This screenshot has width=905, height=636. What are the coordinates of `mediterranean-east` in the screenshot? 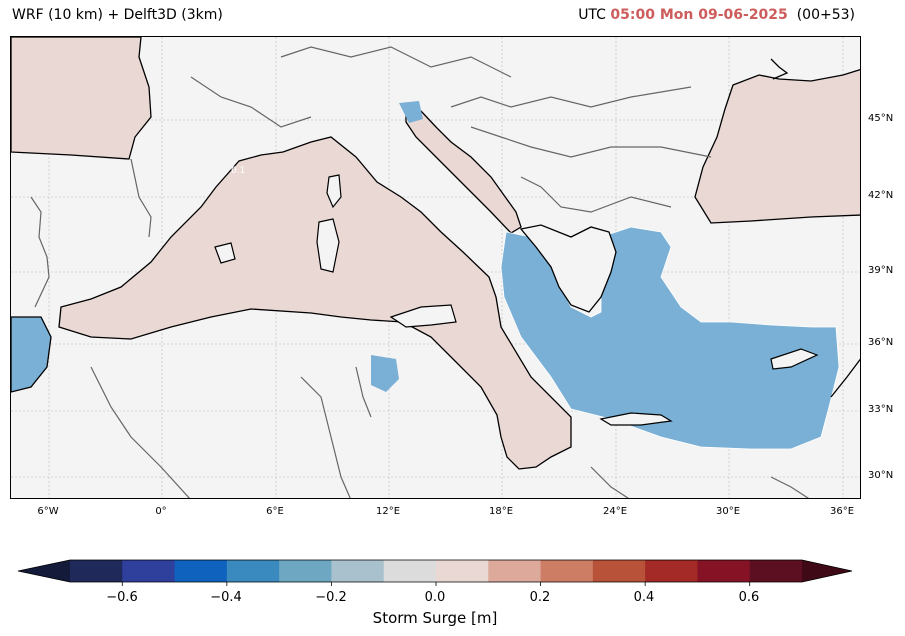 It's located at (670, 338).